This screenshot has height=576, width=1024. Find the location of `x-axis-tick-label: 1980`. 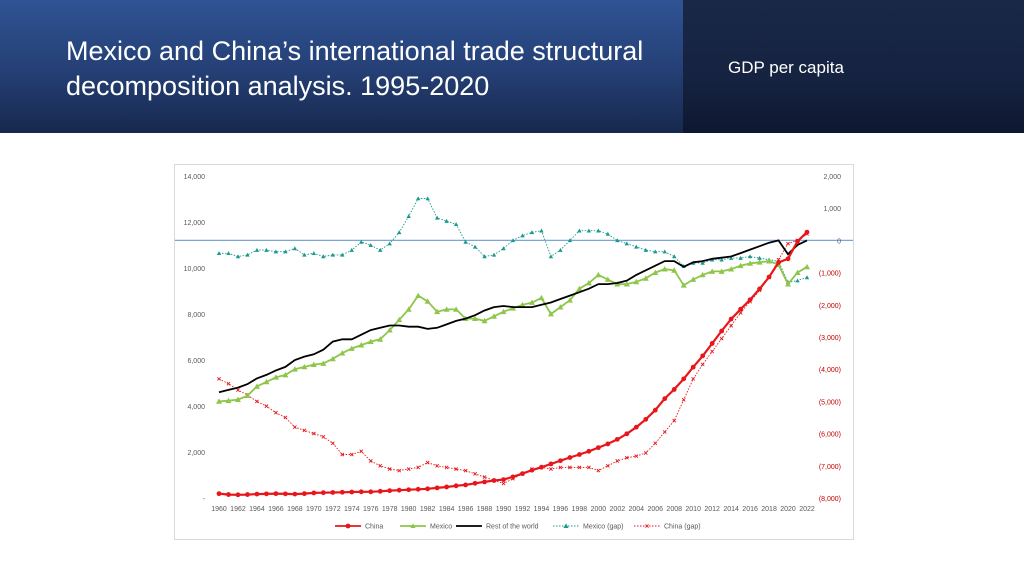

x-axis-tick-label: 1980 is located at coordinates (409, 509).